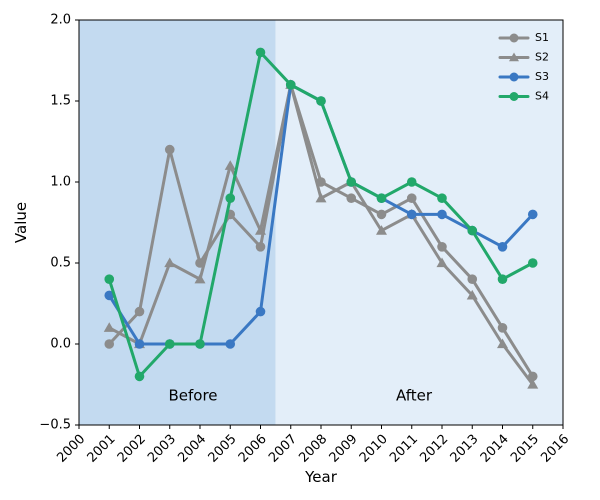 This screenshot has width=600, height=500. I want to click on legend-item-s3: S3, so click(523, 76).